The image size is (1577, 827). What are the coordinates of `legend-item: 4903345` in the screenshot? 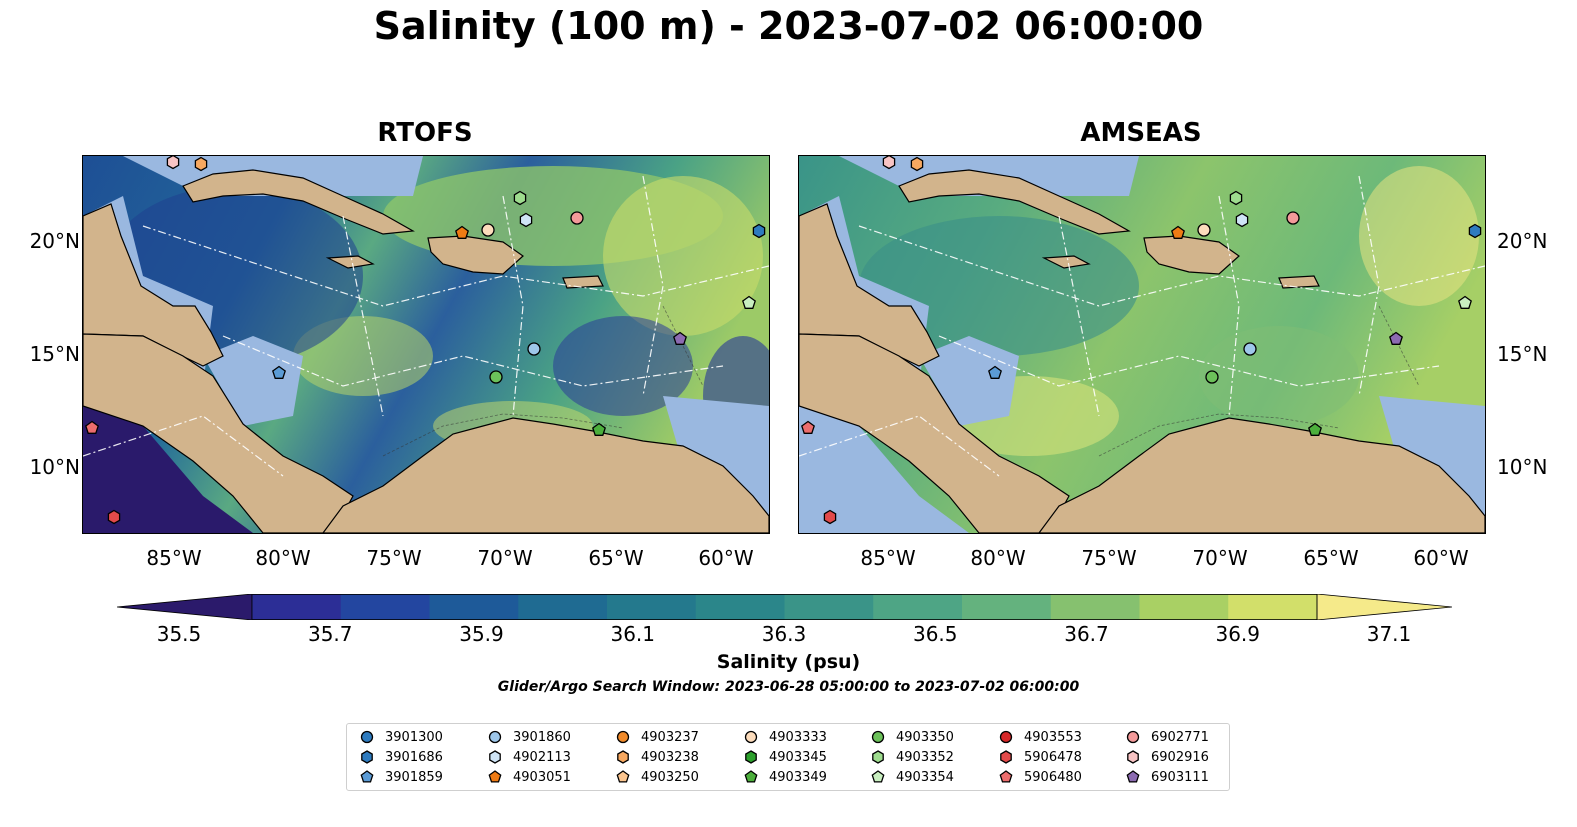 It's located at (785, 757).